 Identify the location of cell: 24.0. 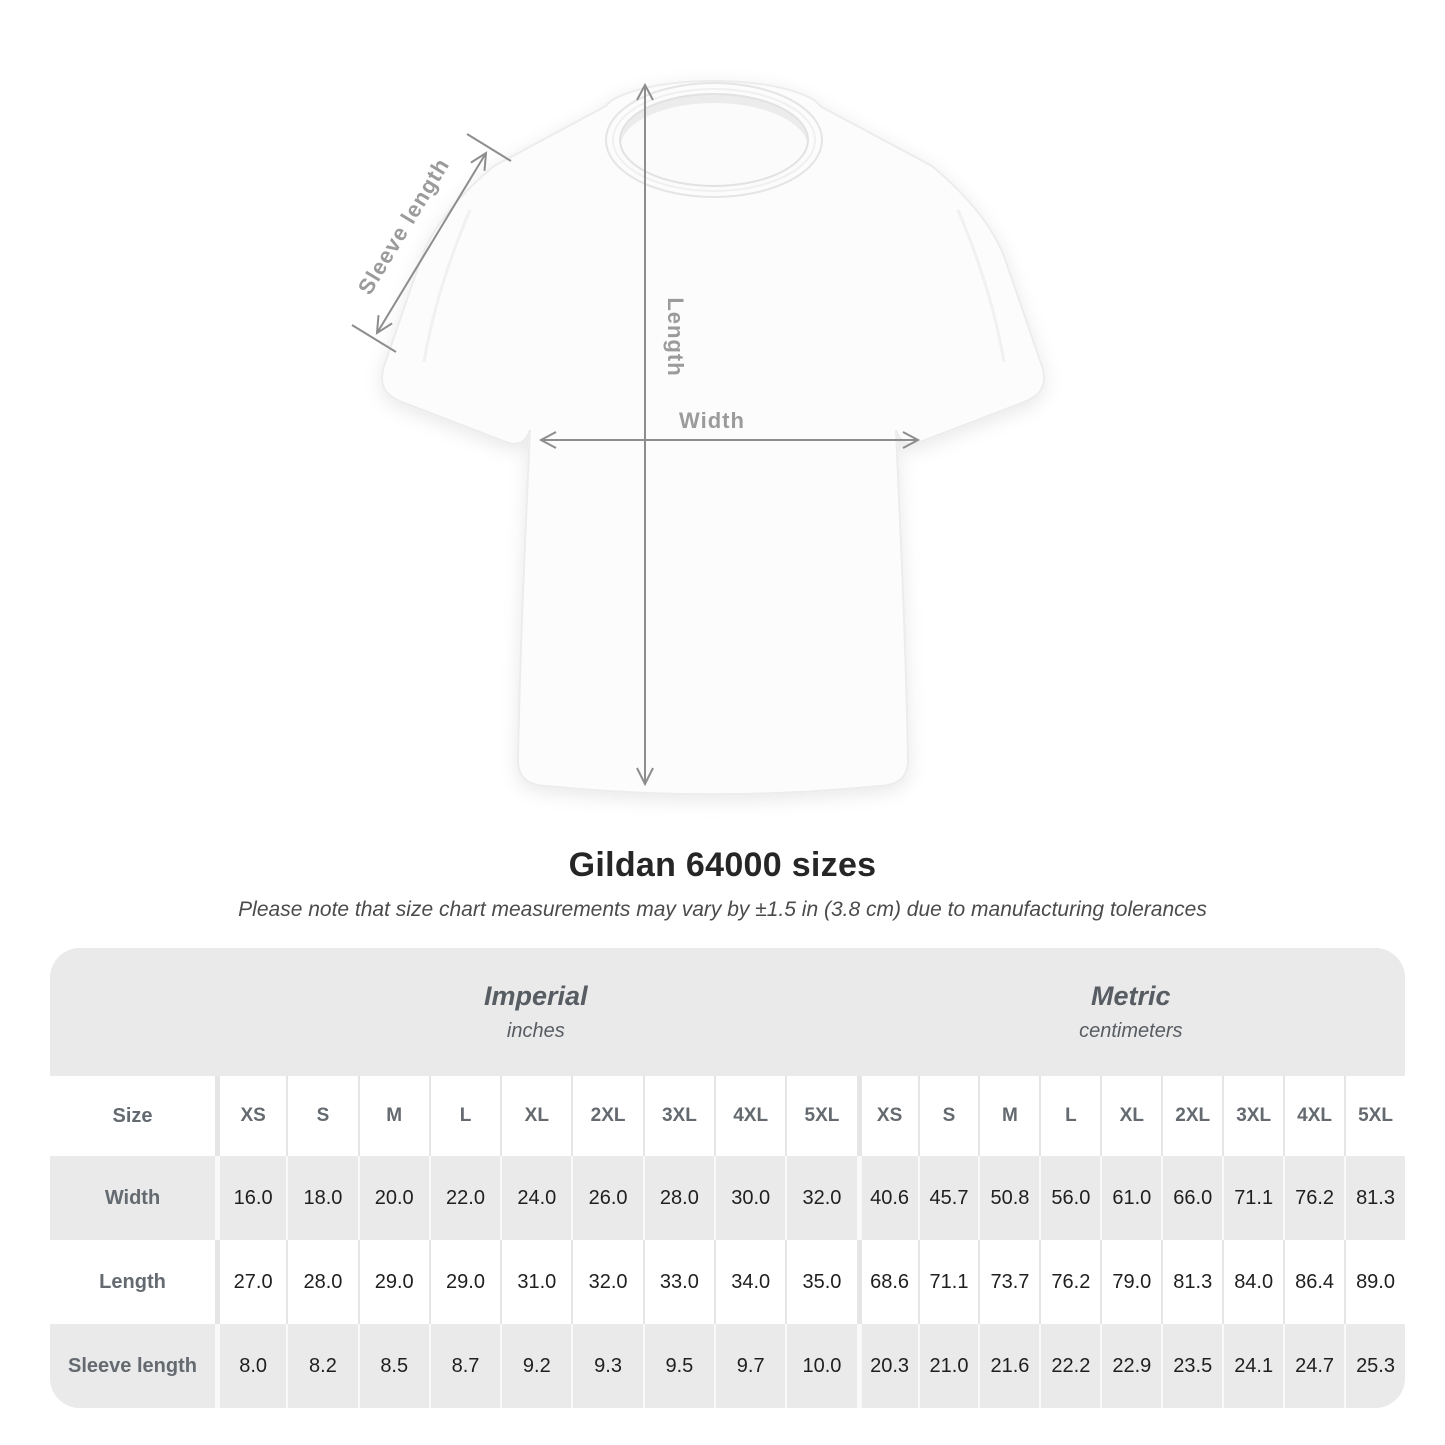
(535, 1198).